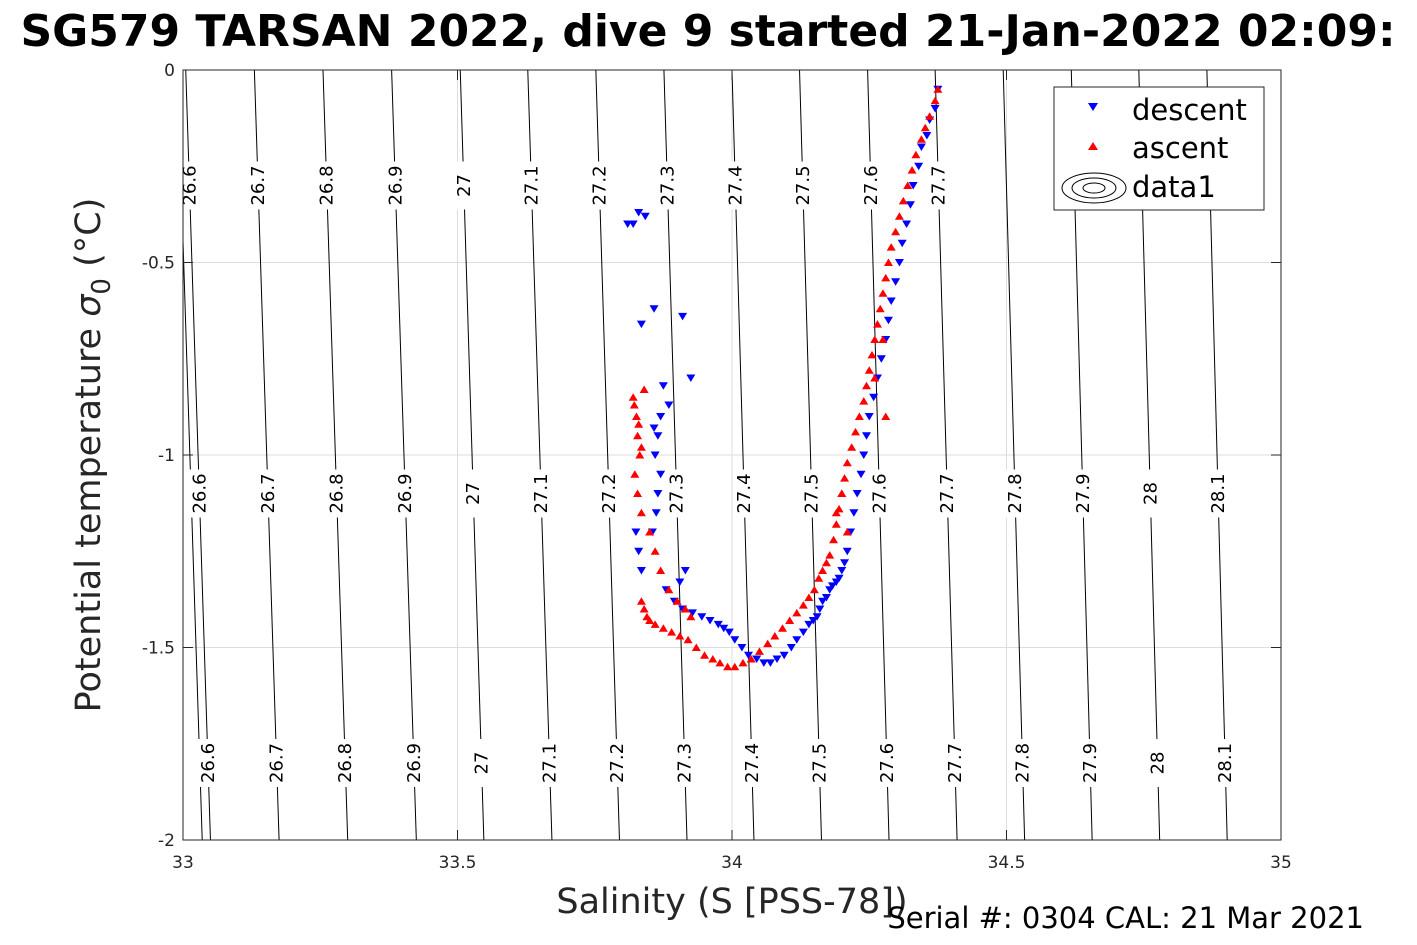 This screenshot has width=1417, height=945. Describe the element at coordinates (277, 763) in the screenshot. I see `density-contour-label: 26.7` at that location.